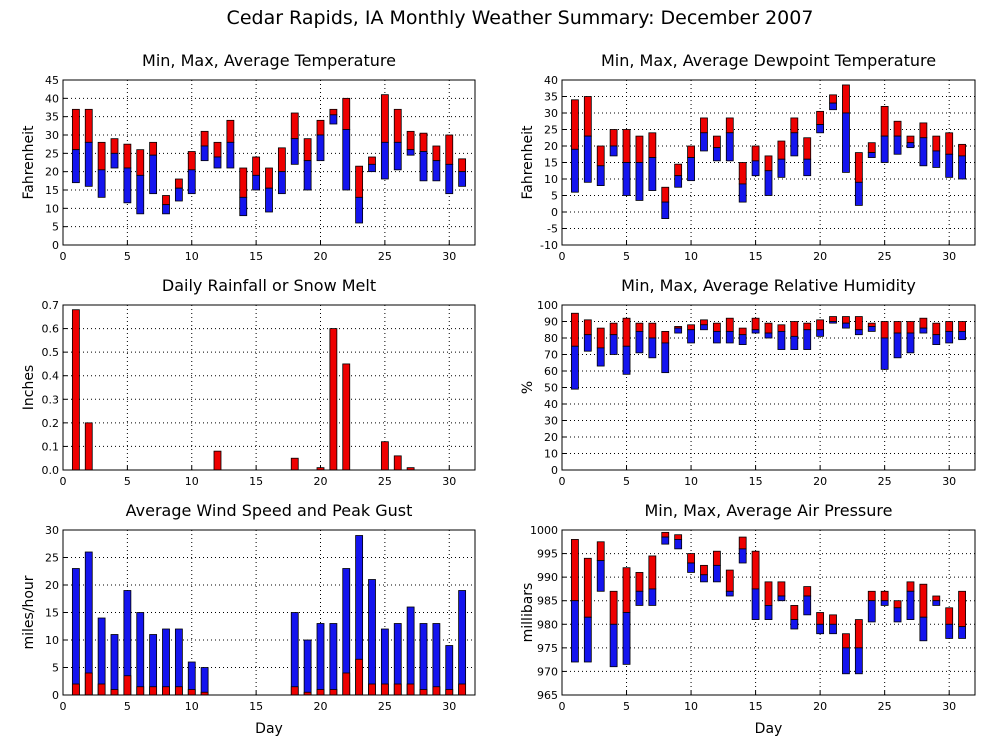  I want to click on y-tick-label: 990, so click(547, 577).